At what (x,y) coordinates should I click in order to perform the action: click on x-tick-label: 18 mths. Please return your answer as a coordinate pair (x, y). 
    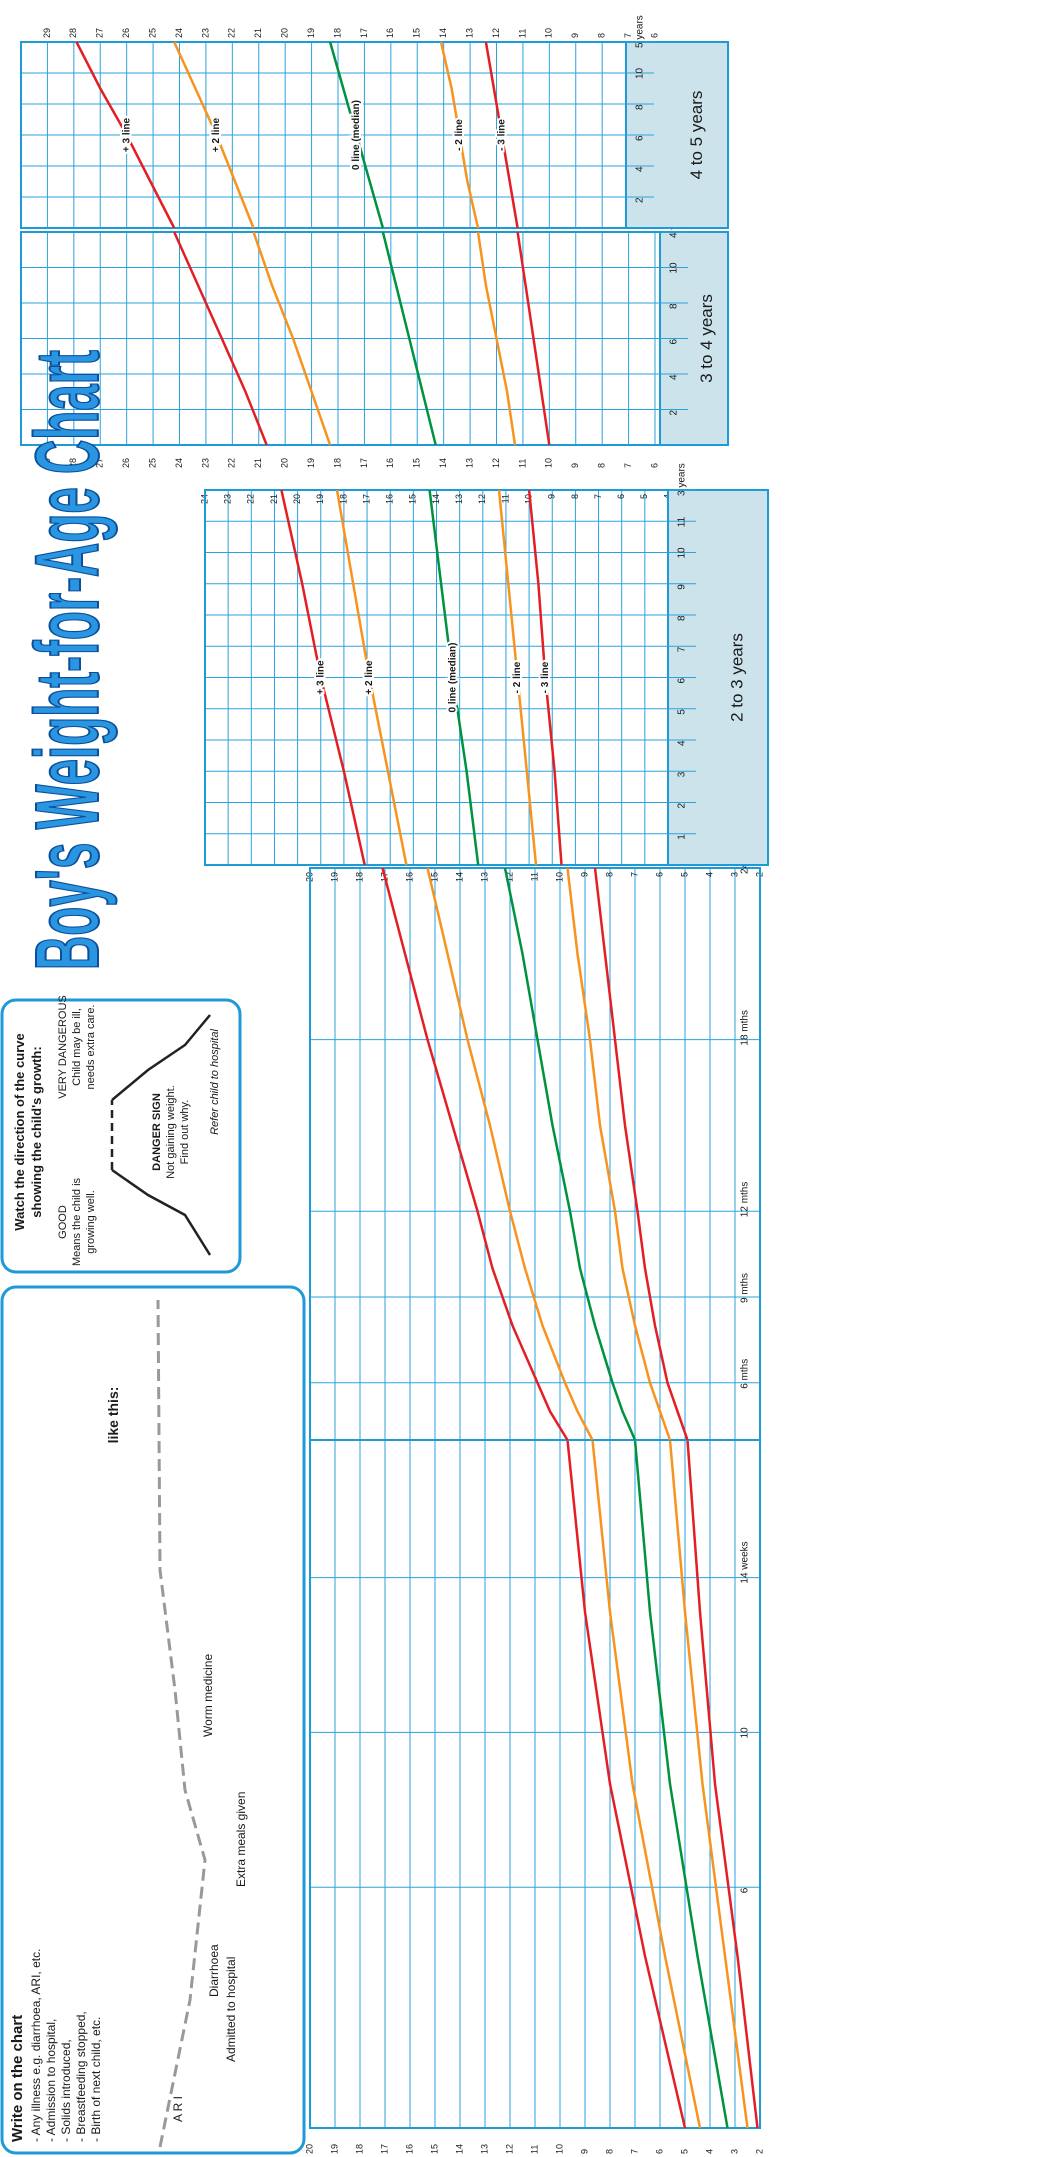
    Looking at the image, I should click on (745, 1028).